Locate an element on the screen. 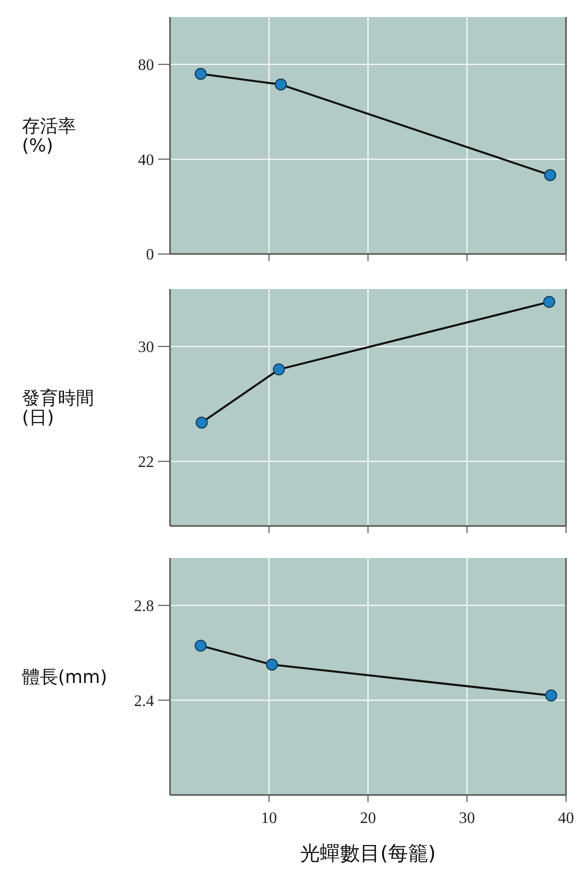 This screenshot has height=892, width=582. x-tick-label: 20 is located at coordinates (368, 818).